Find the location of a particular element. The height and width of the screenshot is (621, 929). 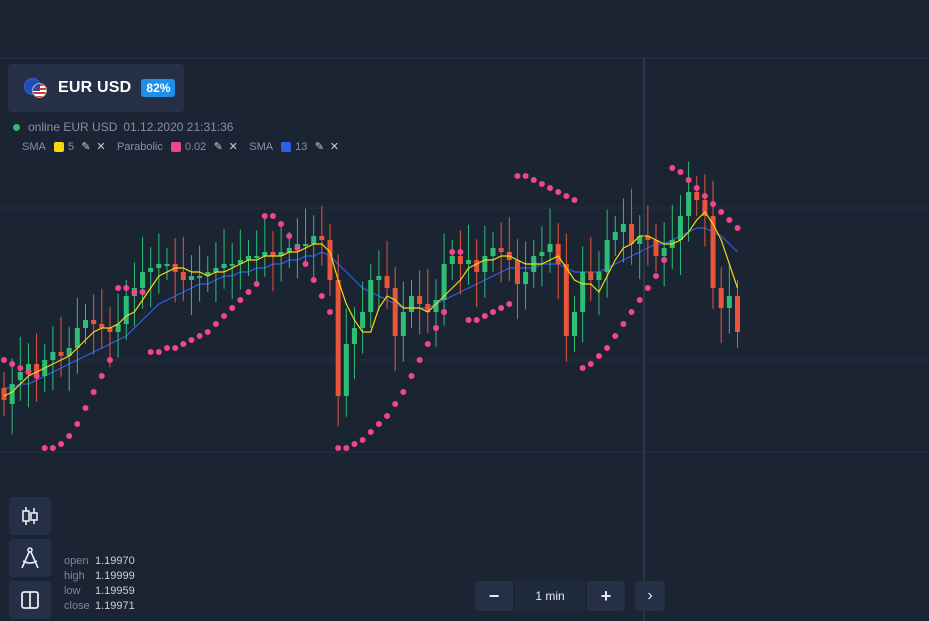

ohlc-label: open is located at coordinates (76, 561).